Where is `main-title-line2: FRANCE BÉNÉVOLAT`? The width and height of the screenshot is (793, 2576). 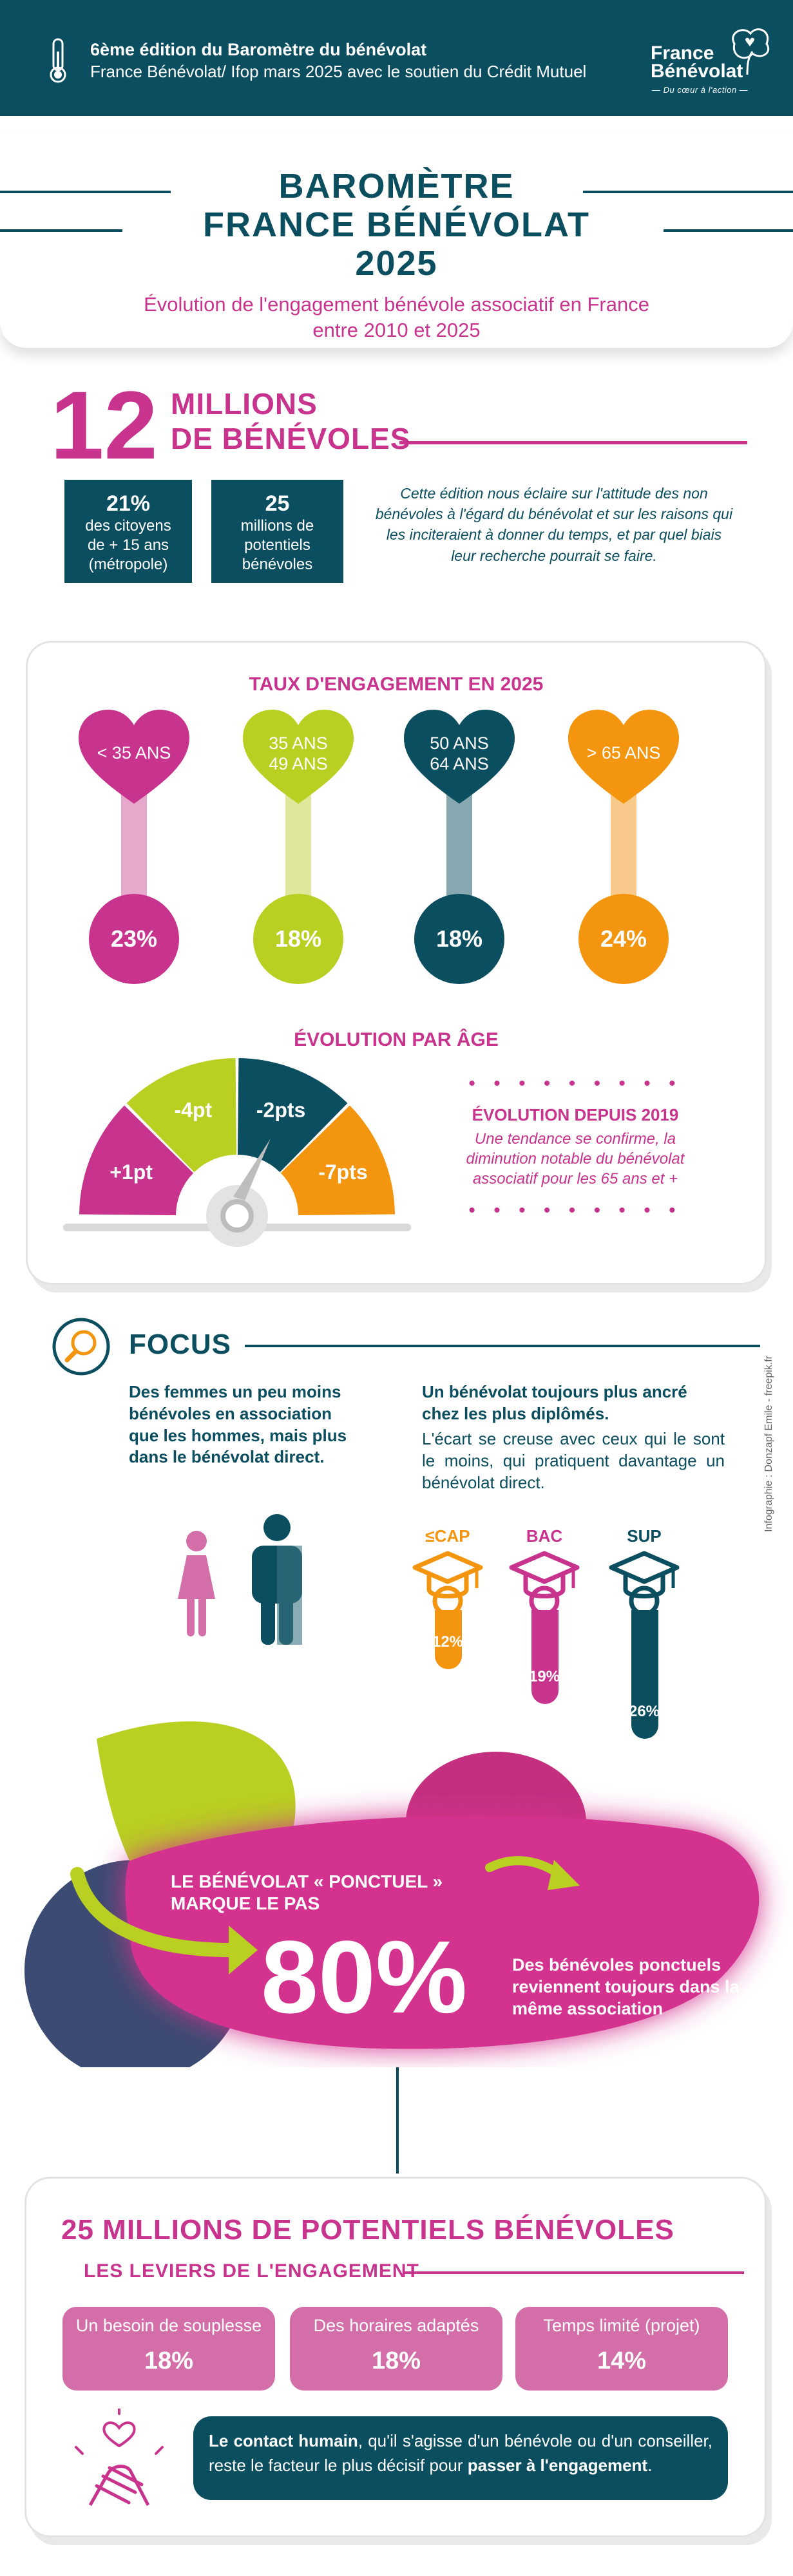
main-title-line2: FRANCE BÉNÉVOLAT is located at coordinates (396, 224).